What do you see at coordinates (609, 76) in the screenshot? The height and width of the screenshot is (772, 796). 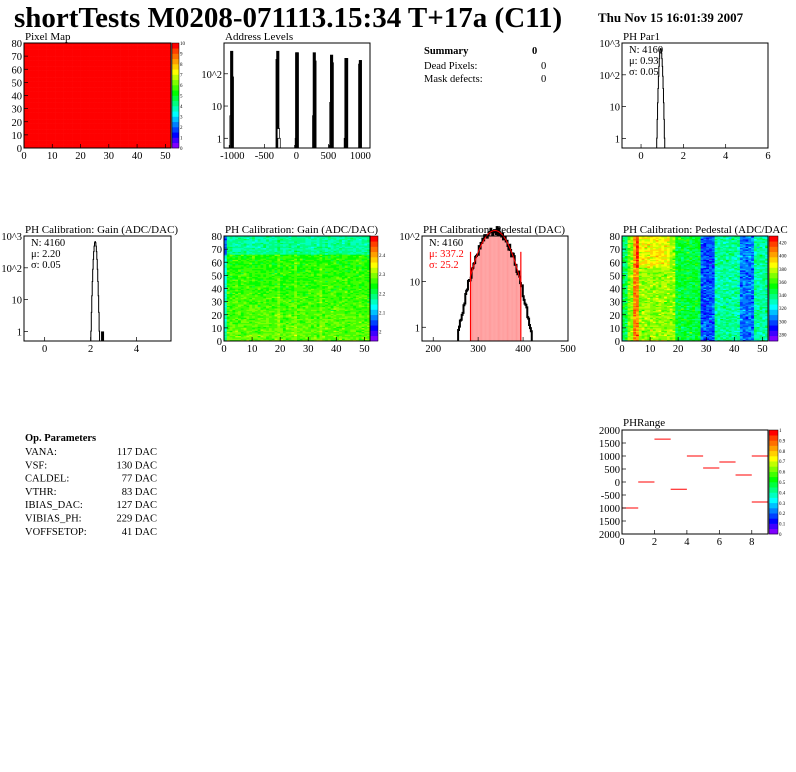 I see `y-tick-label: 10^2` at bounding box center [609, 76].